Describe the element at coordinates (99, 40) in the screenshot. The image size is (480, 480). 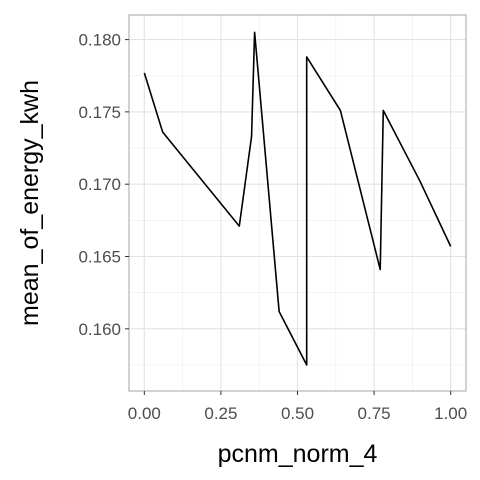
I see `y-tick-label: 0.180` at that location.